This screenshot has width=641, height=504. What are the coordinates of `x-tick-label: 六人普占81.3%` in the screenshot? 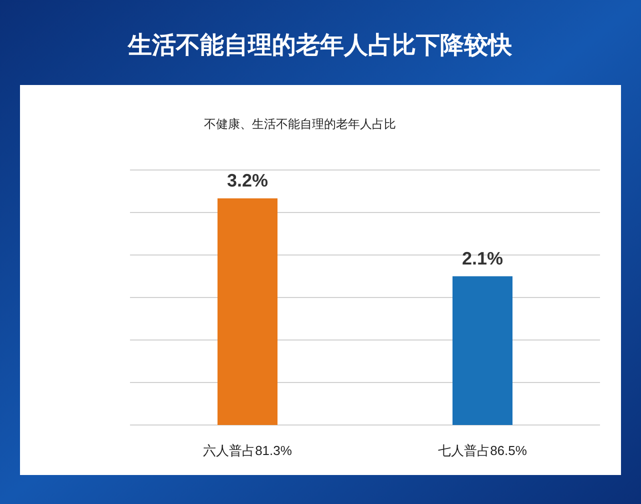 It's located at (247, 450).